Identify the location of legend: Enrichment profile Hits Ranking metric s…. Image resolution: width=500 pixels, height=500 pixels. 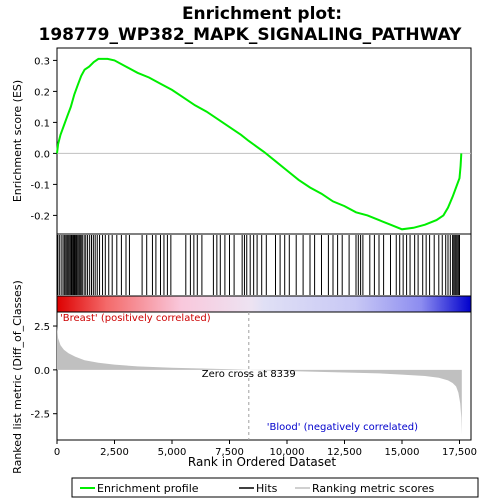
(275, 487).